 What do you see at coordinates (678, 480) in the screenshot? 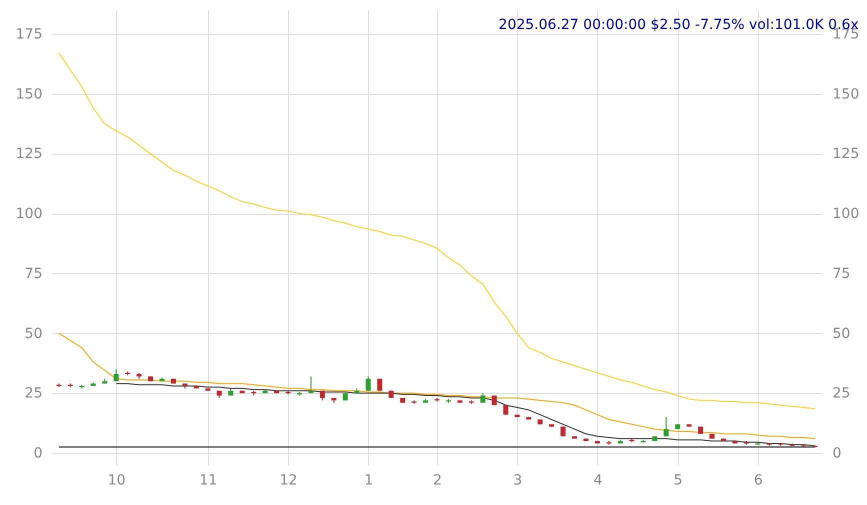
I see `x-tick-label: 5` at bounding box center [678, 480].